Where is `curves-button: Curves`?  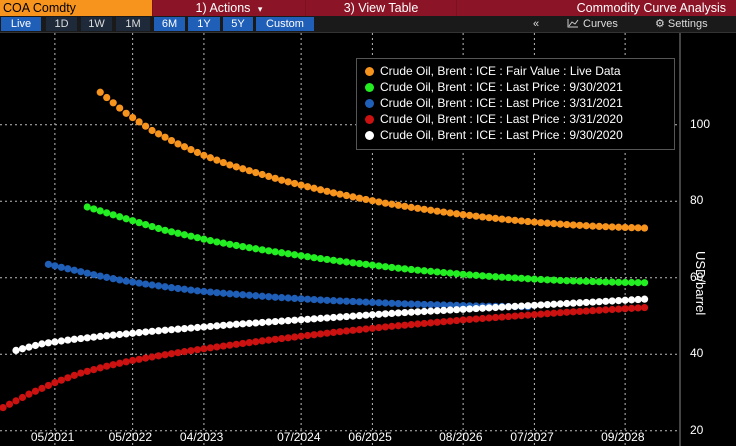
curves-button: Curves is located at coordinates (592, 24).